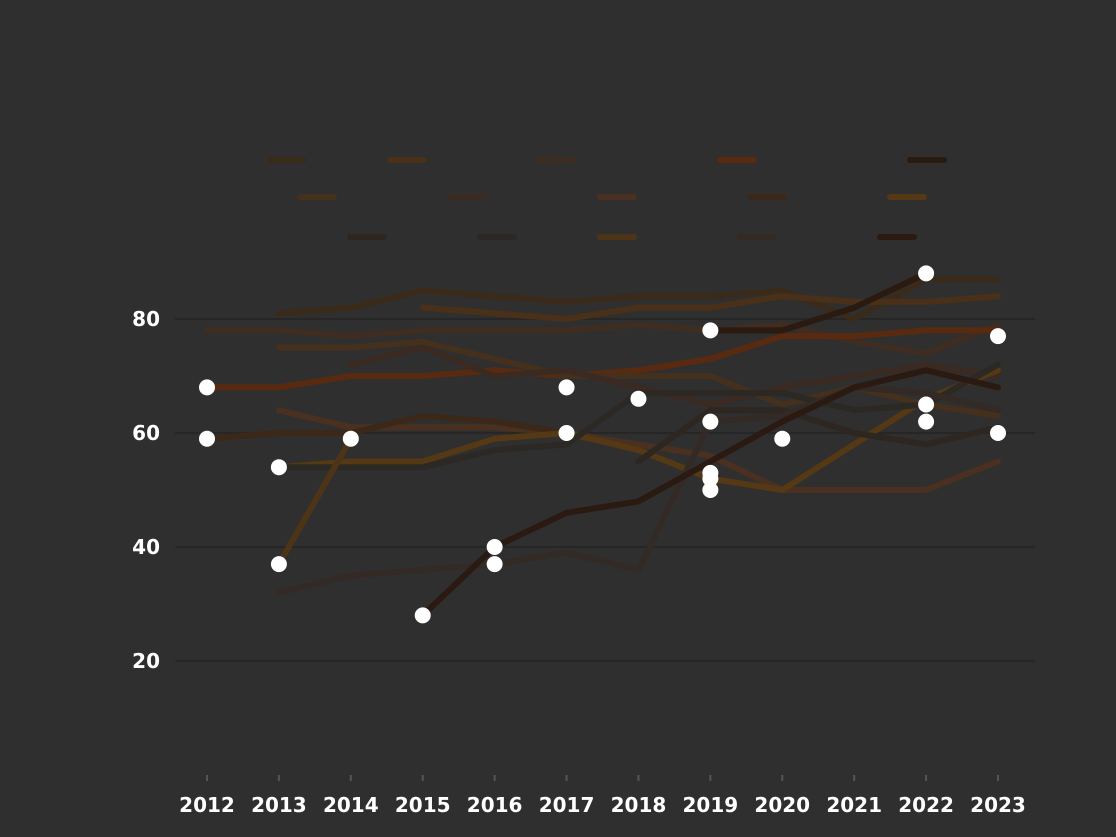  Describe the element at coordinates (146, 547) in the screenshot. I see `y-tick-label: 40` at that location.